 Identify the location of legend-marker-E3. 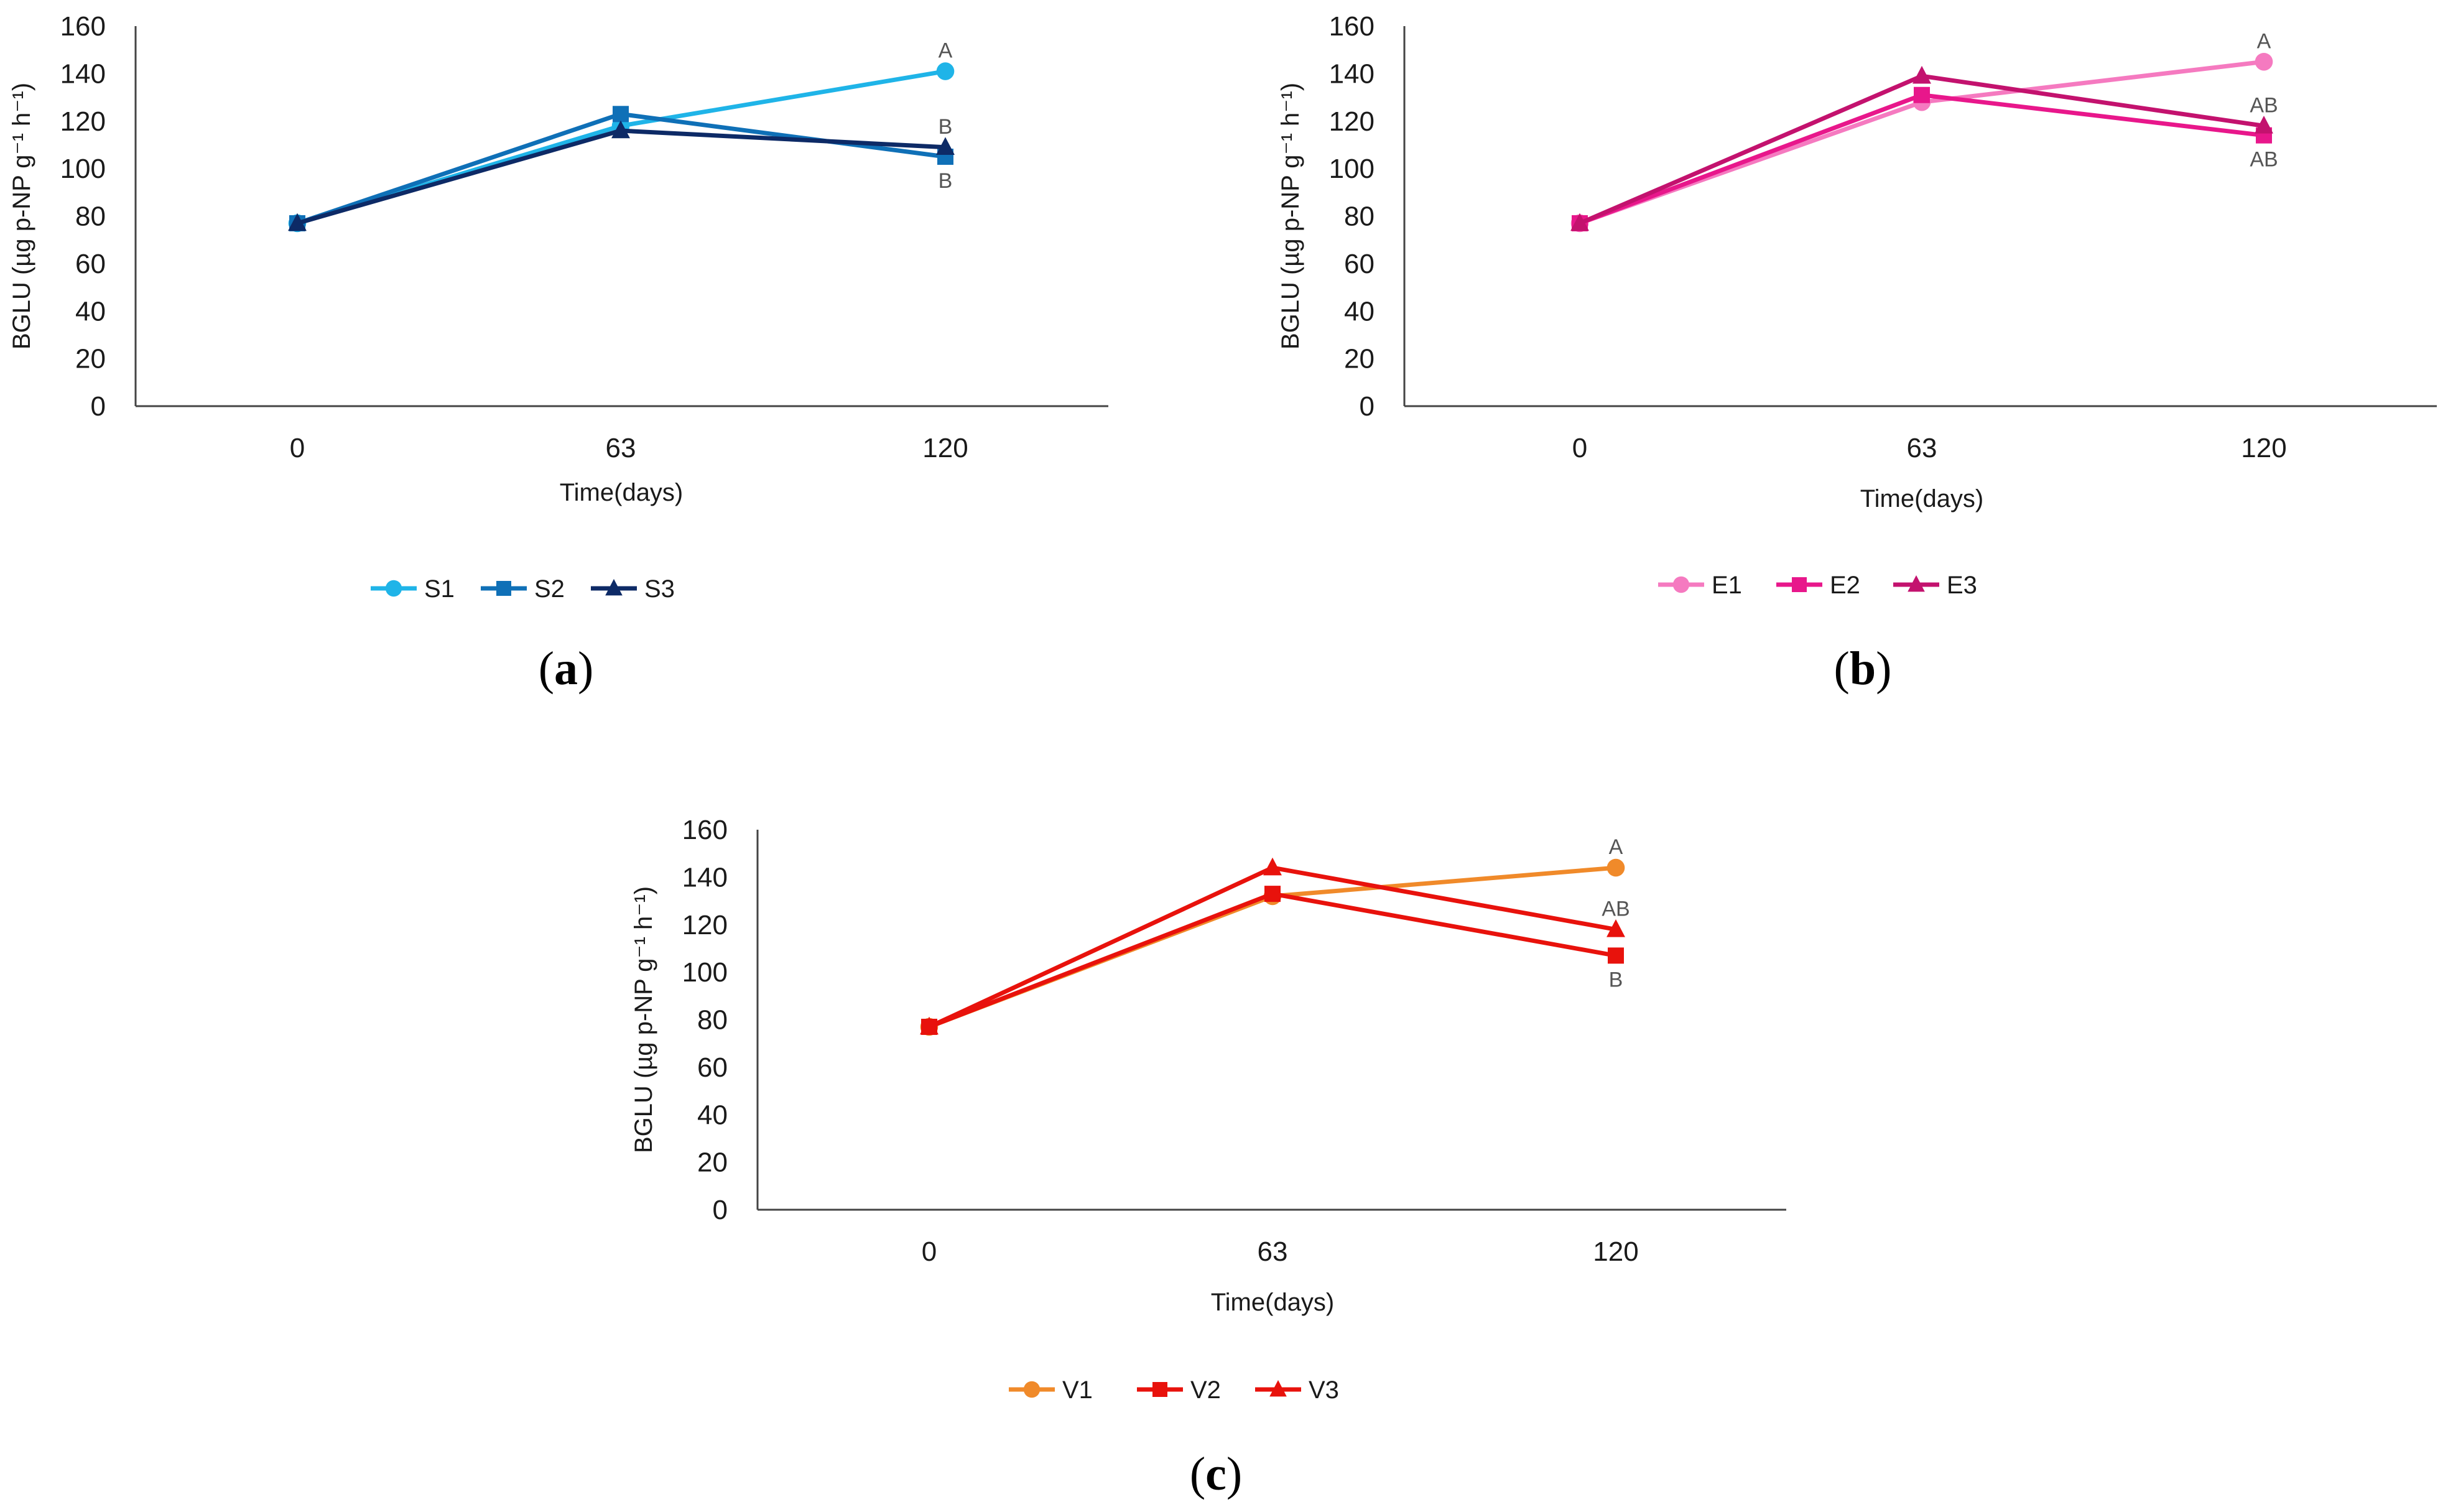
(1916, 583).